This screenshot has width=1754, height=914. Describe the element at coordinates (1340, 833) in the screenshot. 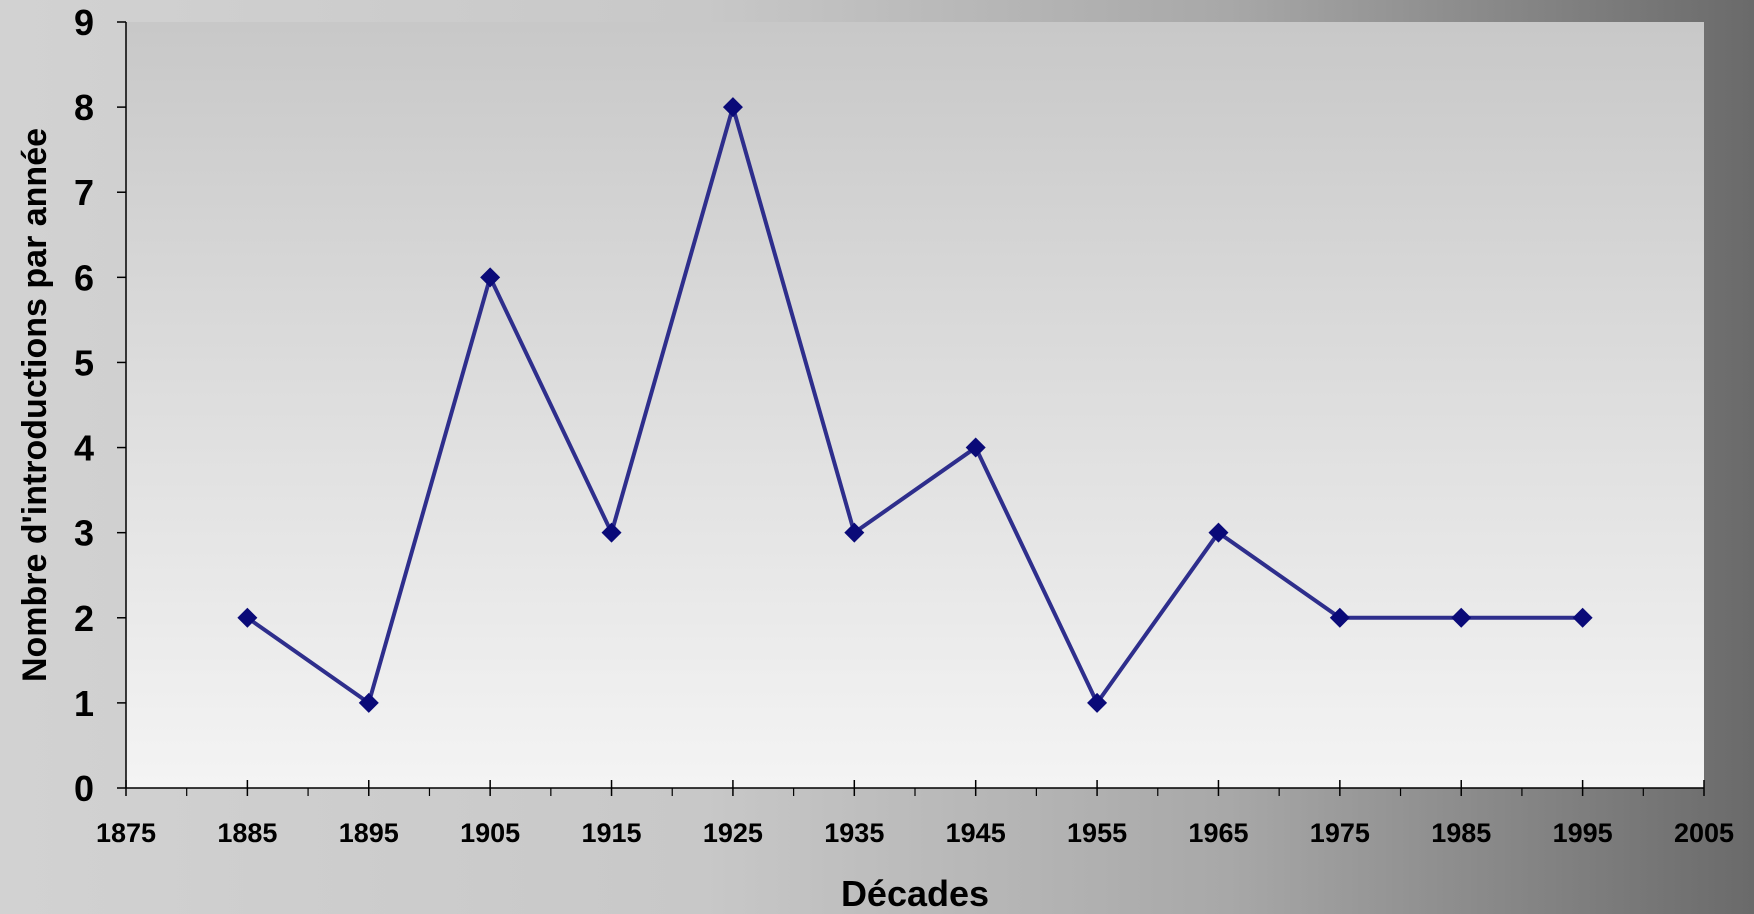

I see `x-tick-label: 1975` at that location.